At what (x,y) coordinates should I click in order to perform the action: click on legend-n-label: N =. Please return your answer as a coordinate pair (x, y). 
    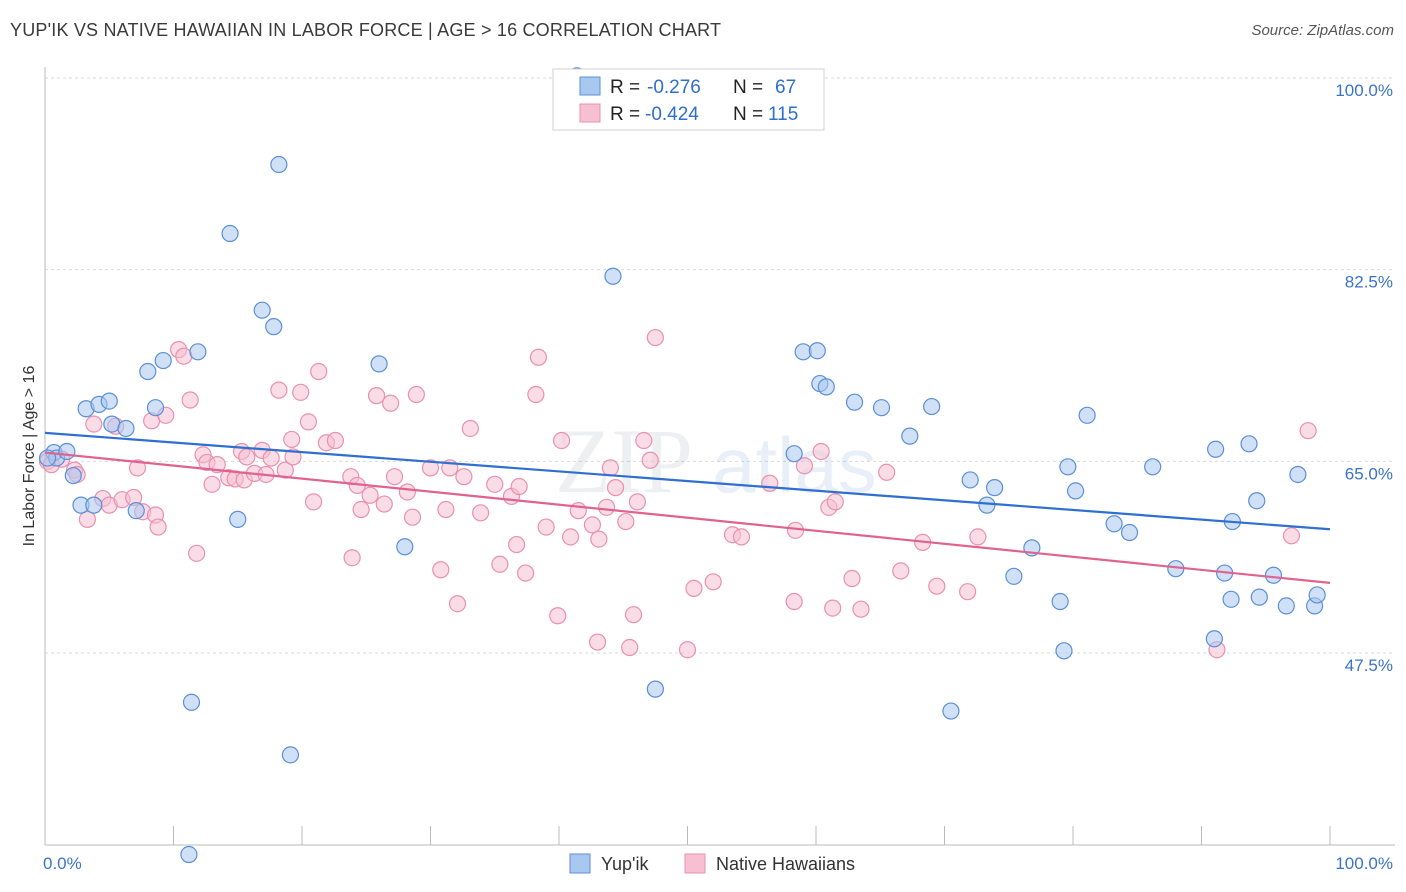
    Looking at the image, I should click on (748, 114).